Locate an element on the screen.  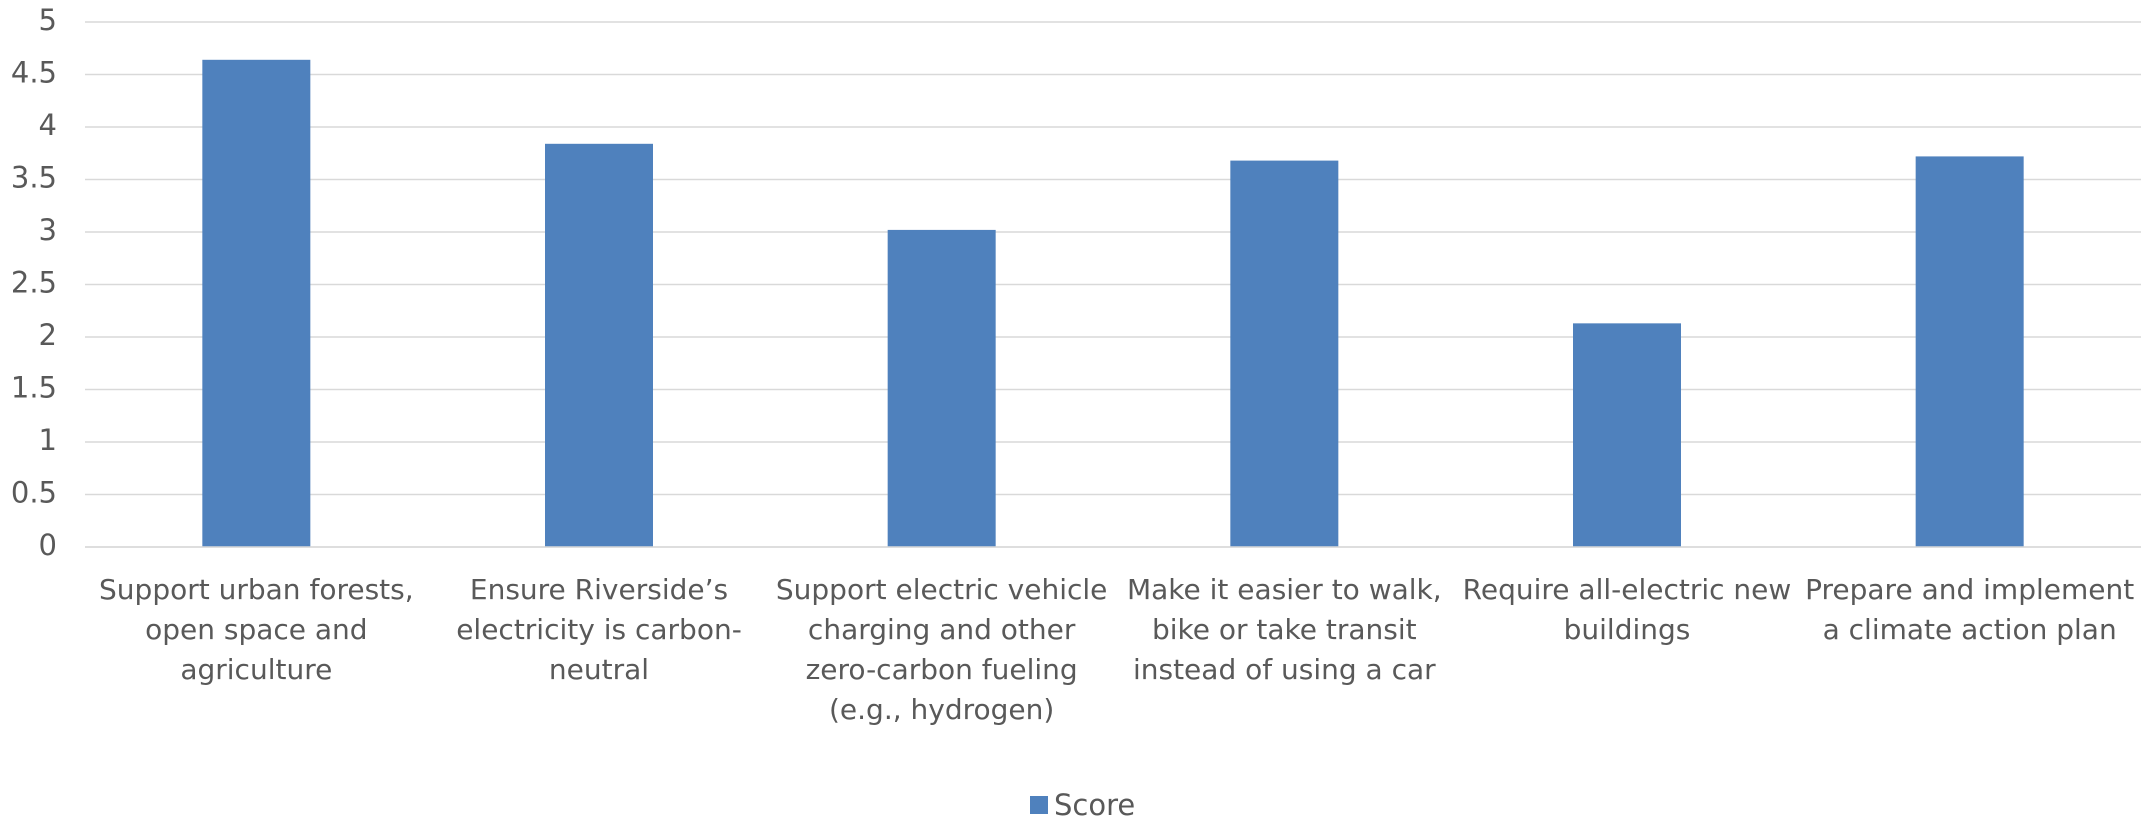
legend-item: Score is located at coordinates (1082, 805).